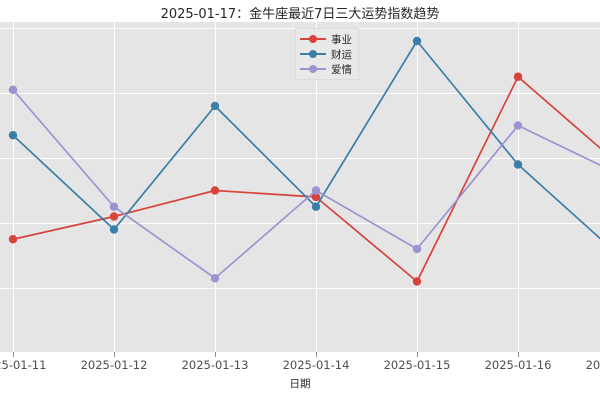  Describe the element at coordinates (300, 14) in the screenshot. I see `chart-title: 2025-01-17：金牛座最近7日三大运势指数趋势` at that location.